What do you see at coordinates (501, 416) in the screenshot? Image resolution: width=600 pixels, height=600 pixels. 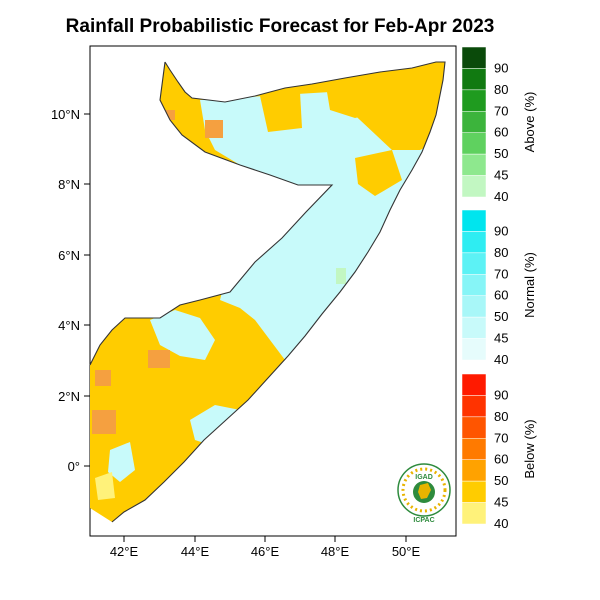 I see `below-legend-level: 80` at bounding box center [501, 416].